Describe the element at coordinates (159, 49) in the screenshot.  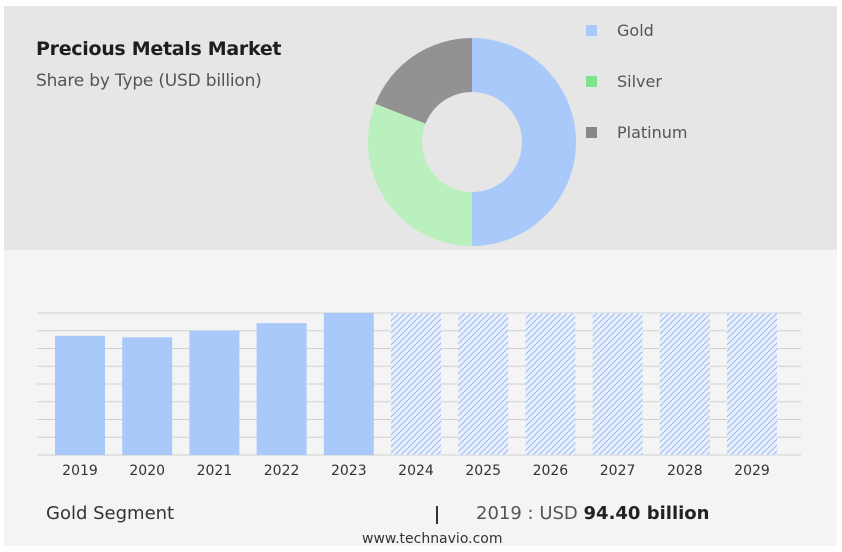
I see `page-title: Precious Metals Market` at that location.